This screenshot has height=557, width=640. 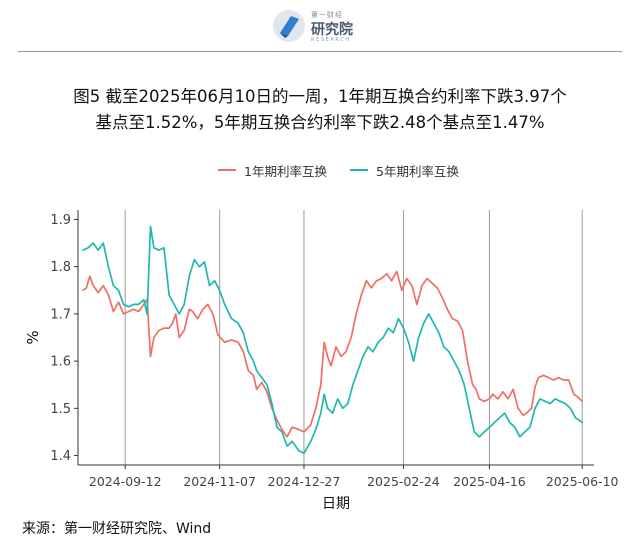 I want to click on x-tick-label-4: 2025-04-16, so click(x=489, y=481).